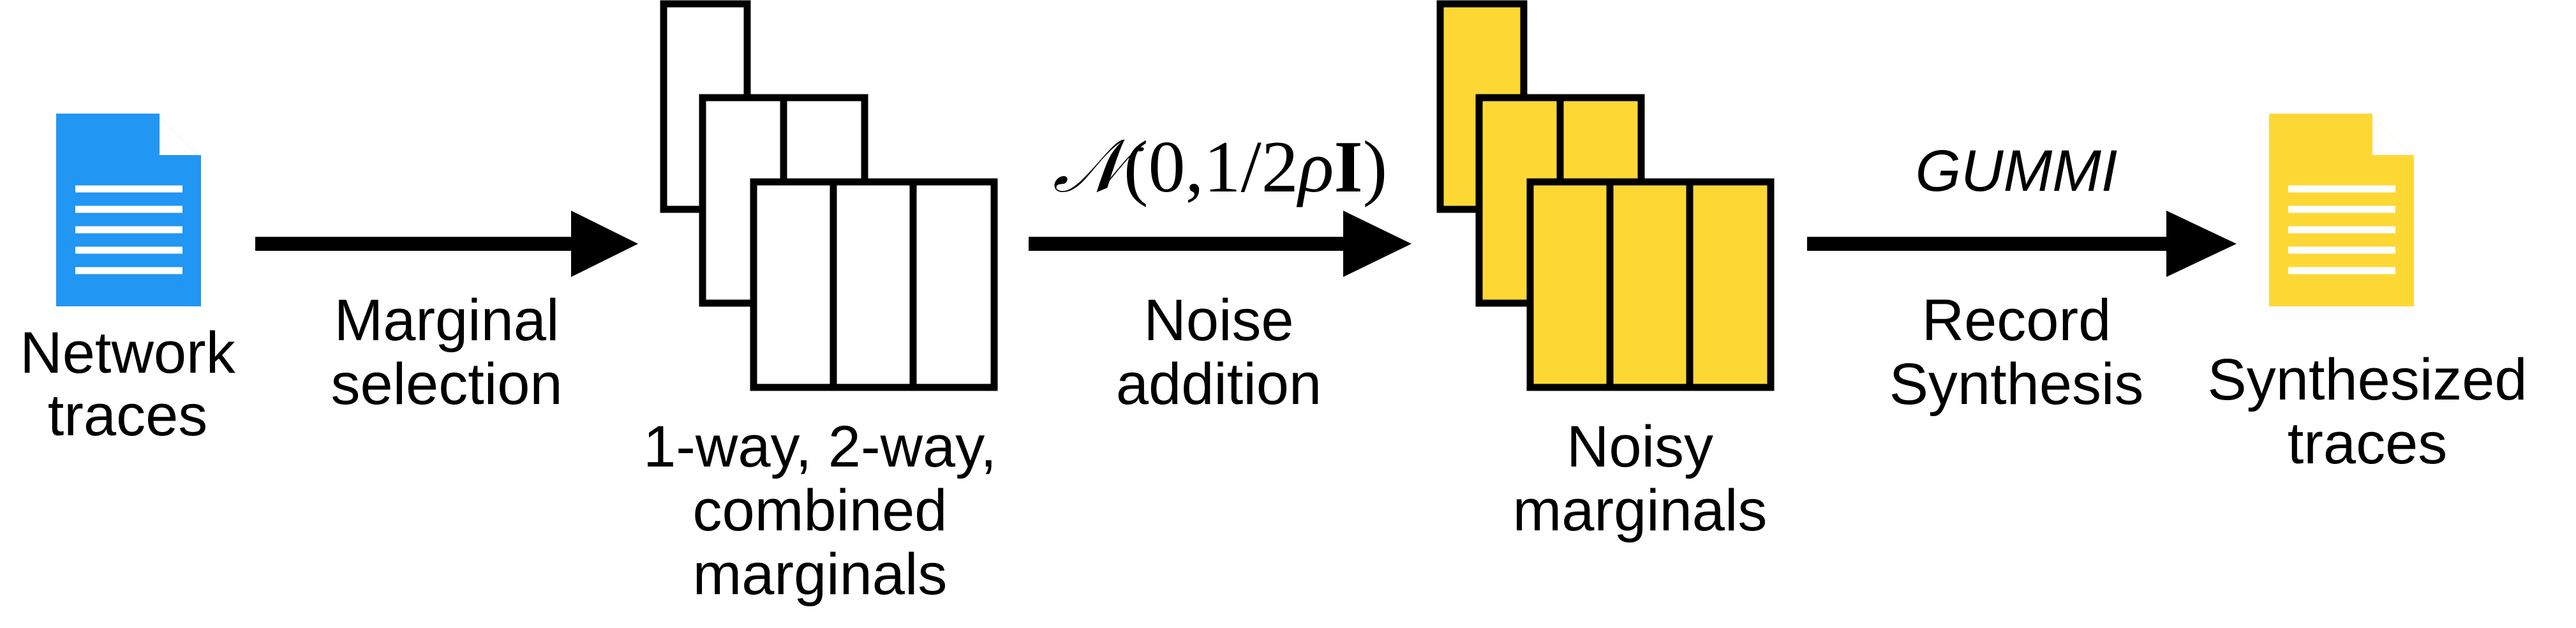  I want to click on noisy-combined-table, so click(1650, 284).